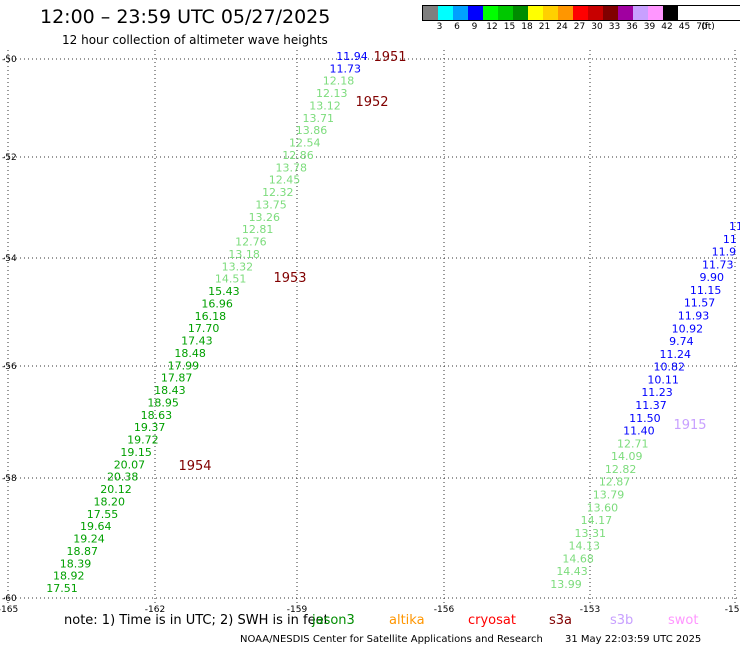  I want to click on wave-height-value: 11.37, so click(651, 405).